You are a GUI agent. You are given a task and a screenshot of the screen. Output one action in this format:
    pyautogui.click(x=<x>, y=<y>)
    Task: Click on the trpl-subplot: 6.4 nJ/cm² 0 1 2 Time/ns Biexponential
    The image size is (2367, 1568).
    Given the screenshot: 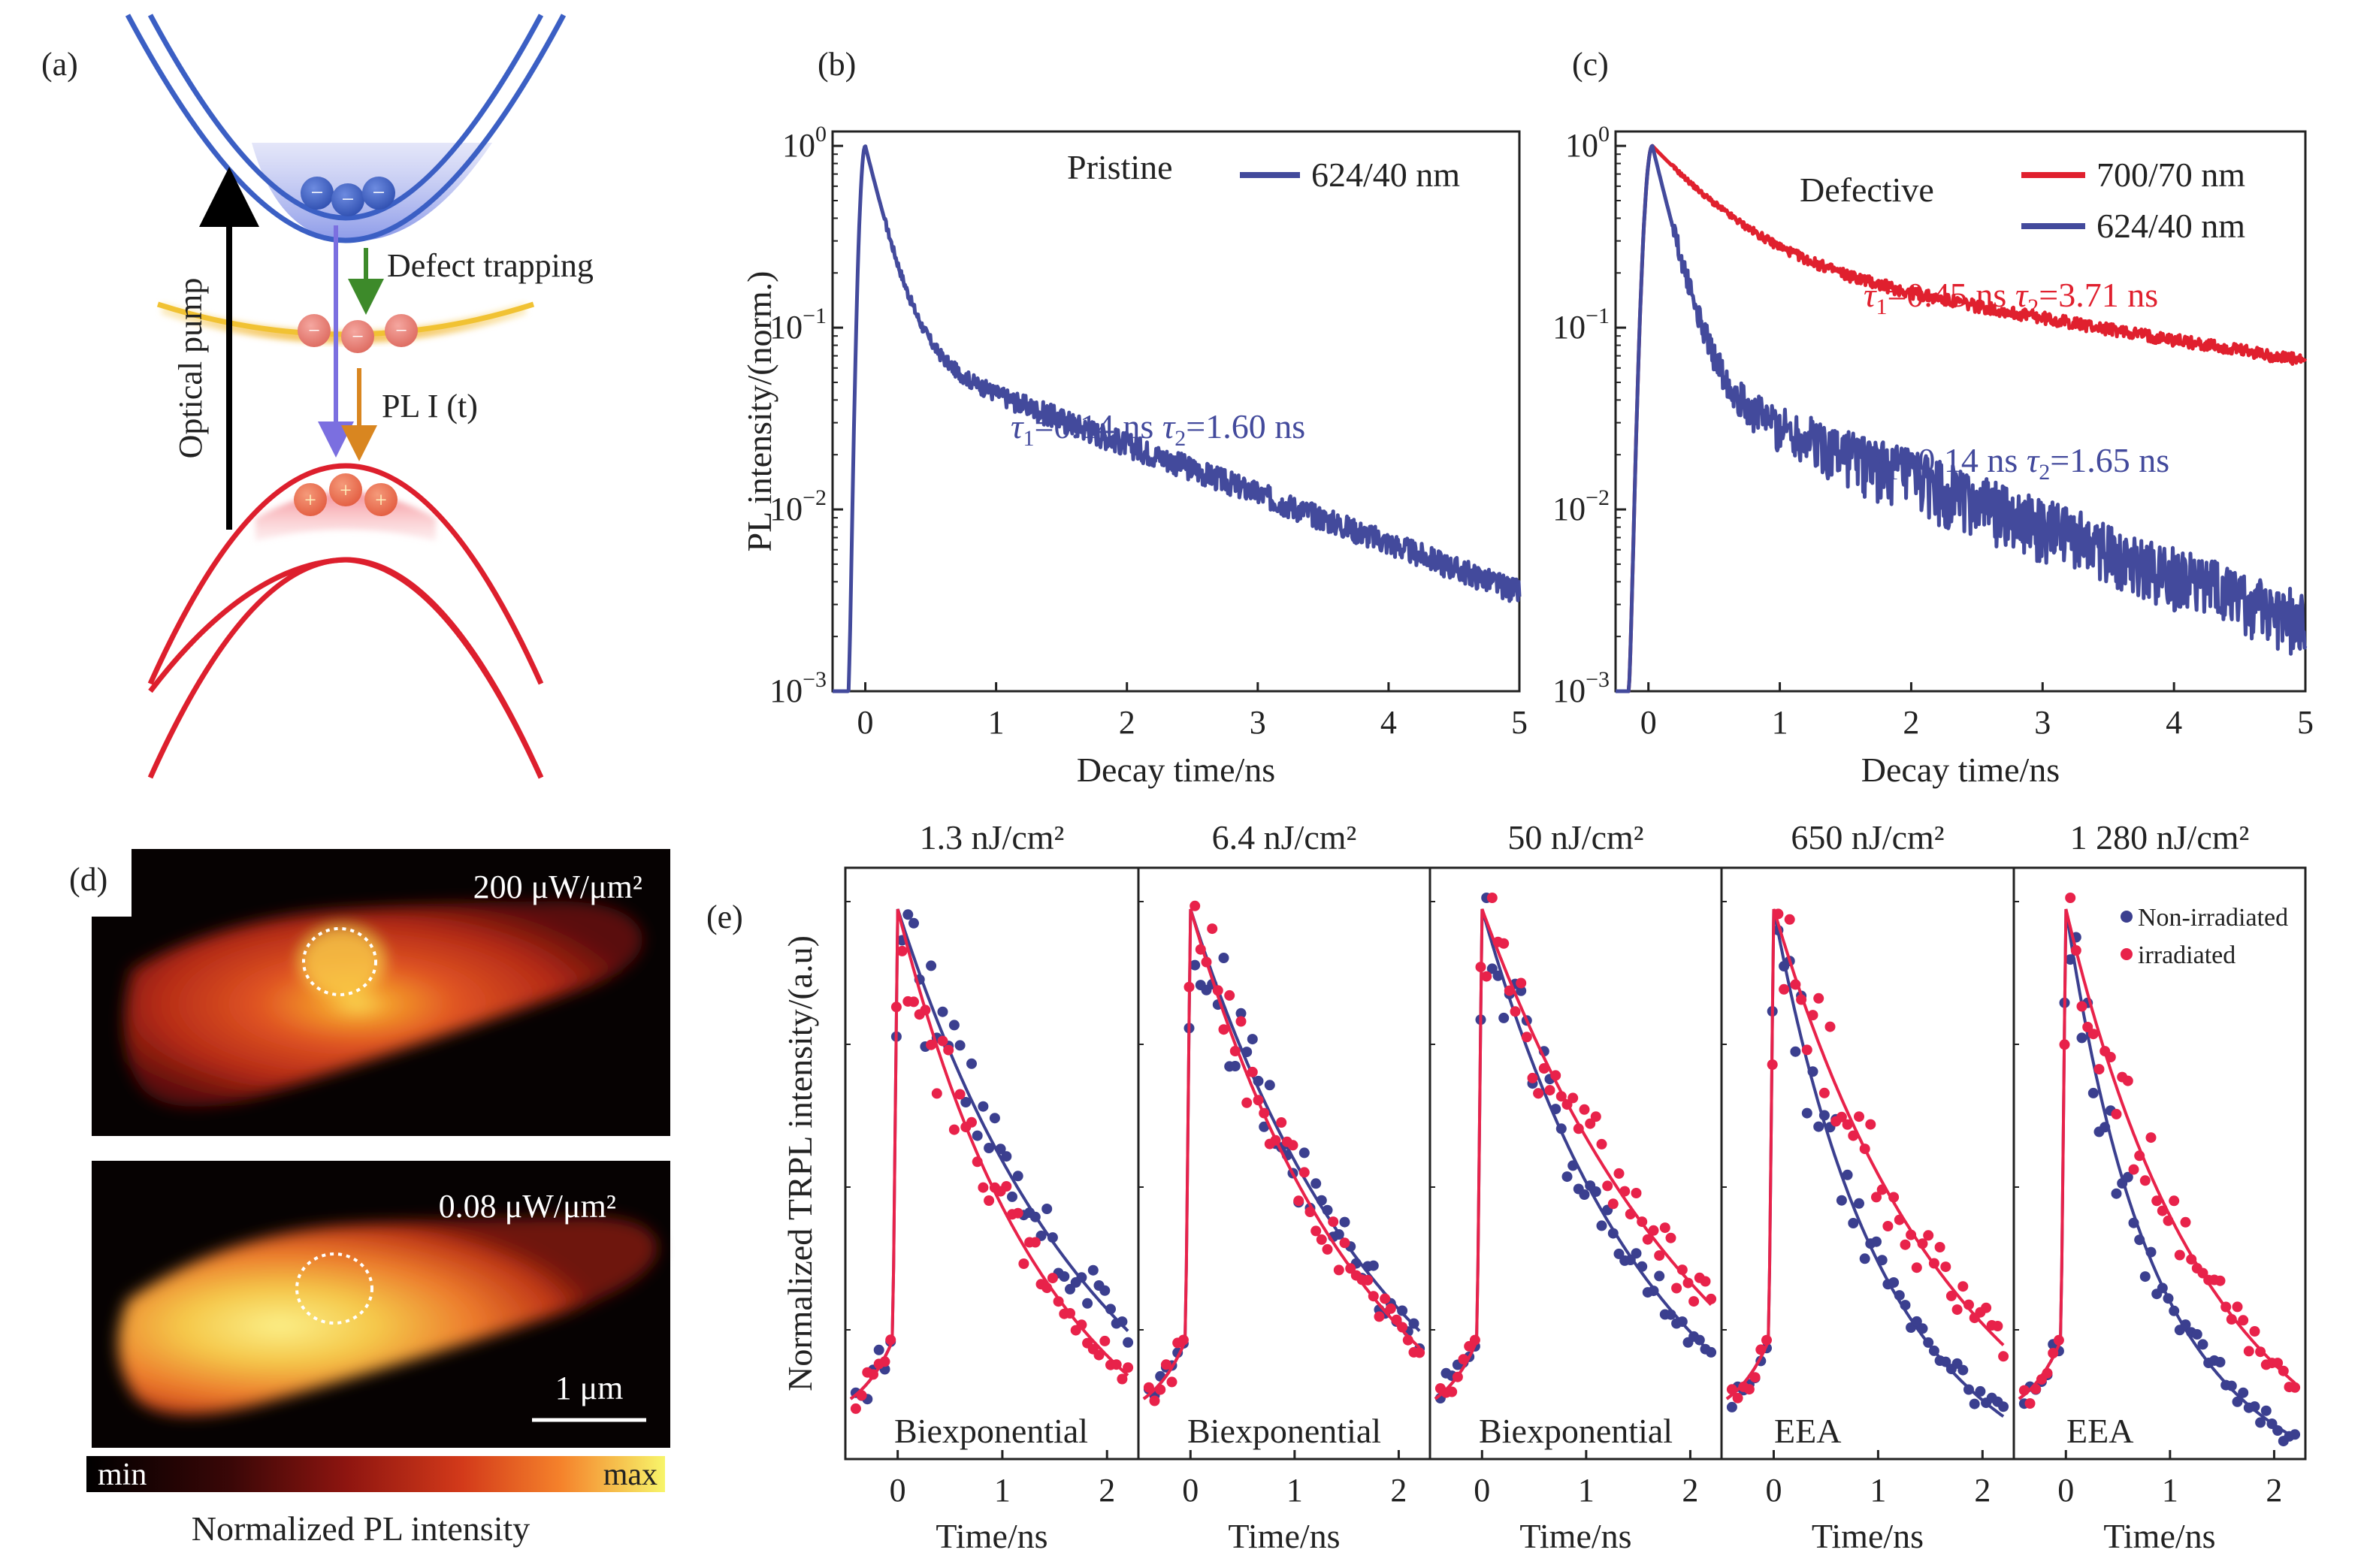 What is the action you would take?
    pyautogui.click(x=1284, y=1186)
    